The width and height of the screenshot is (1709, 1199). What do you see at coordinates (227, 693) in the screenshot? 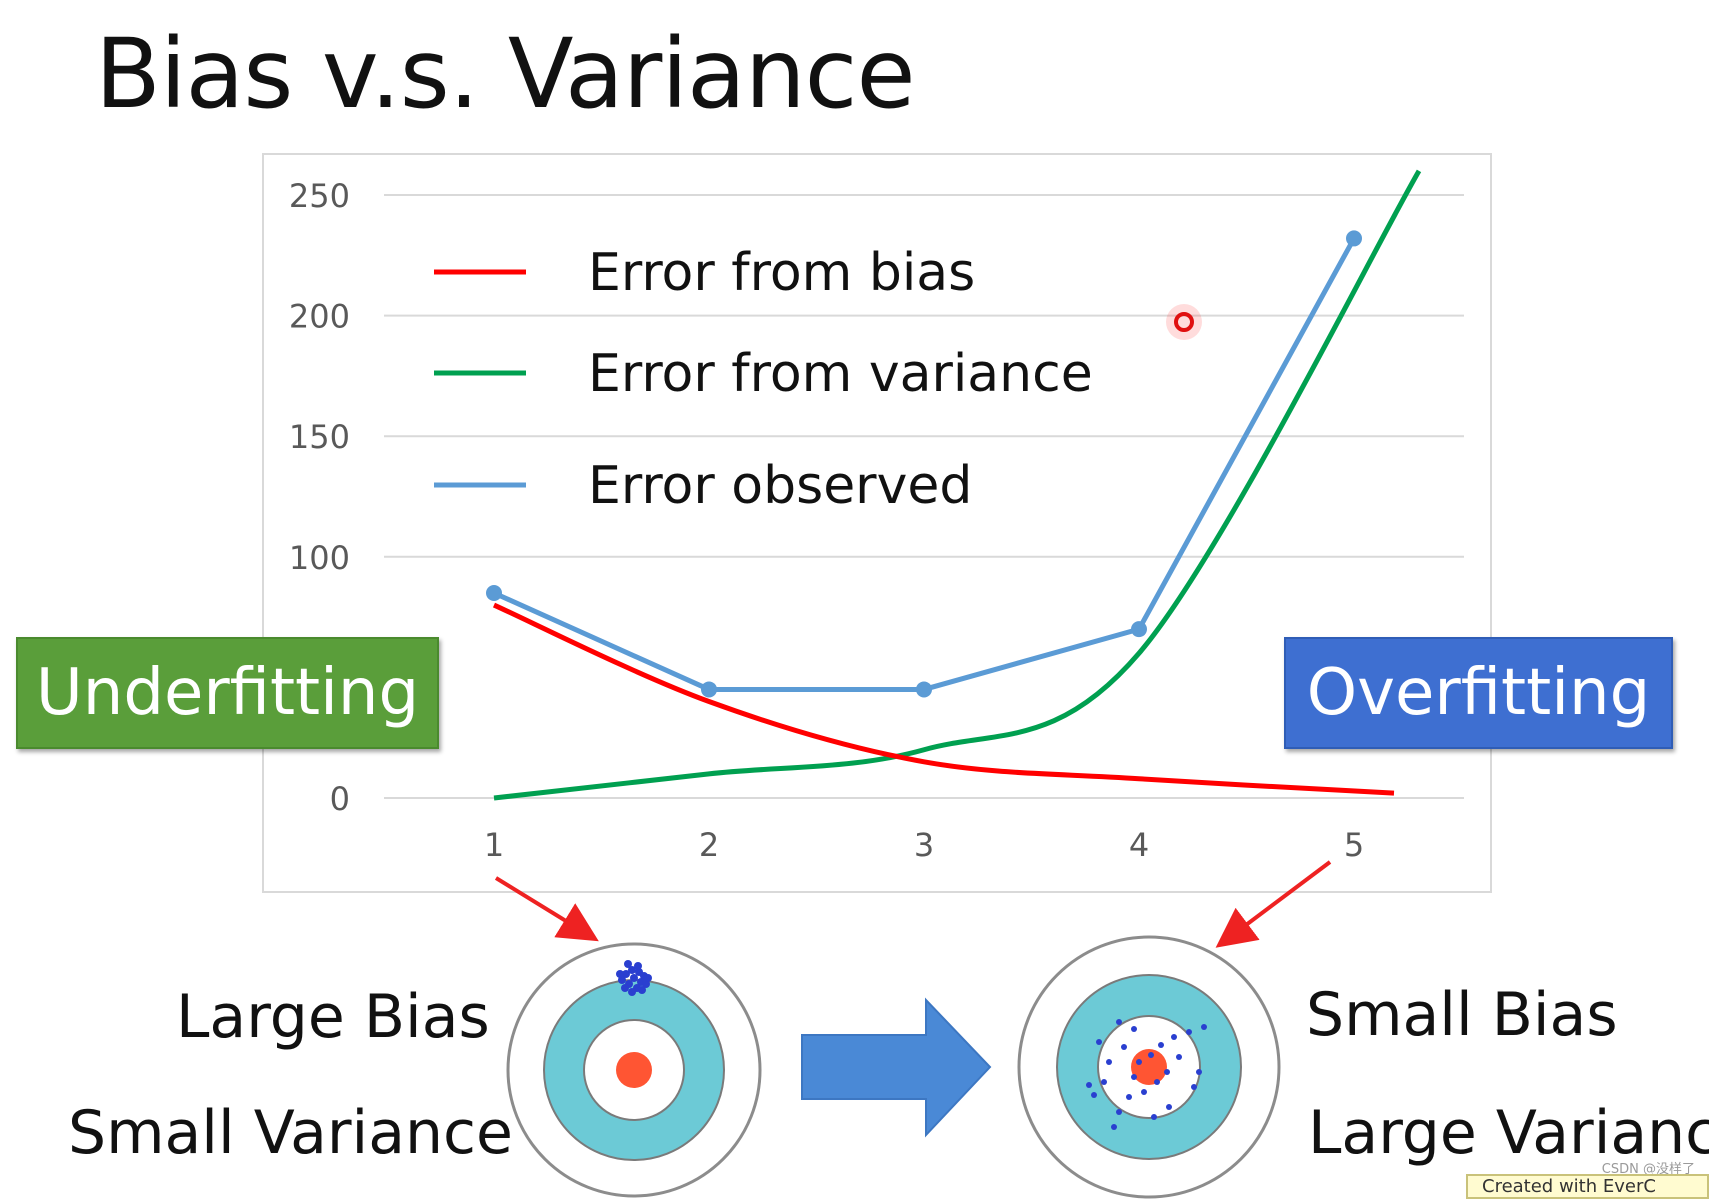
I see `underfitting-badge: Underfitting` at bounding box center [227, 693].